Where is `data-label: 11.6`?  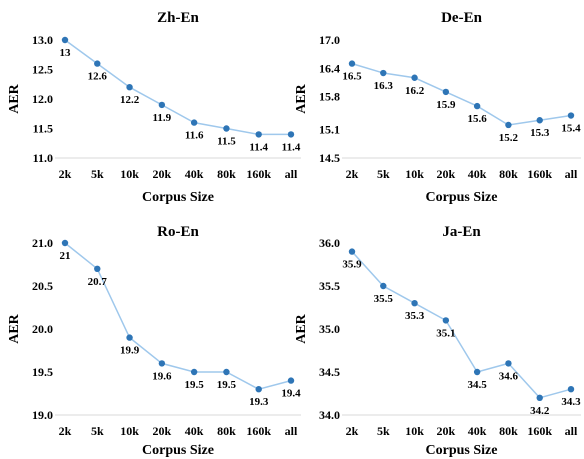
data-label: 11.6 is located at coordinates (194, 136).